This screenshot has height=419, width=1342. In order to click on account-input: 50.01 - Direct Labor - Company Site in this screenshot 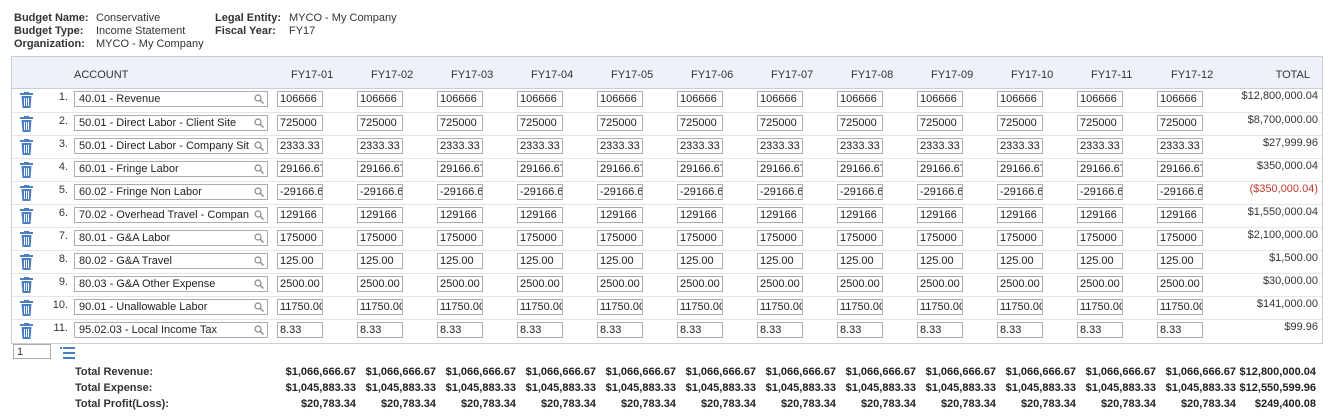, I will do `click(171, 146)`.